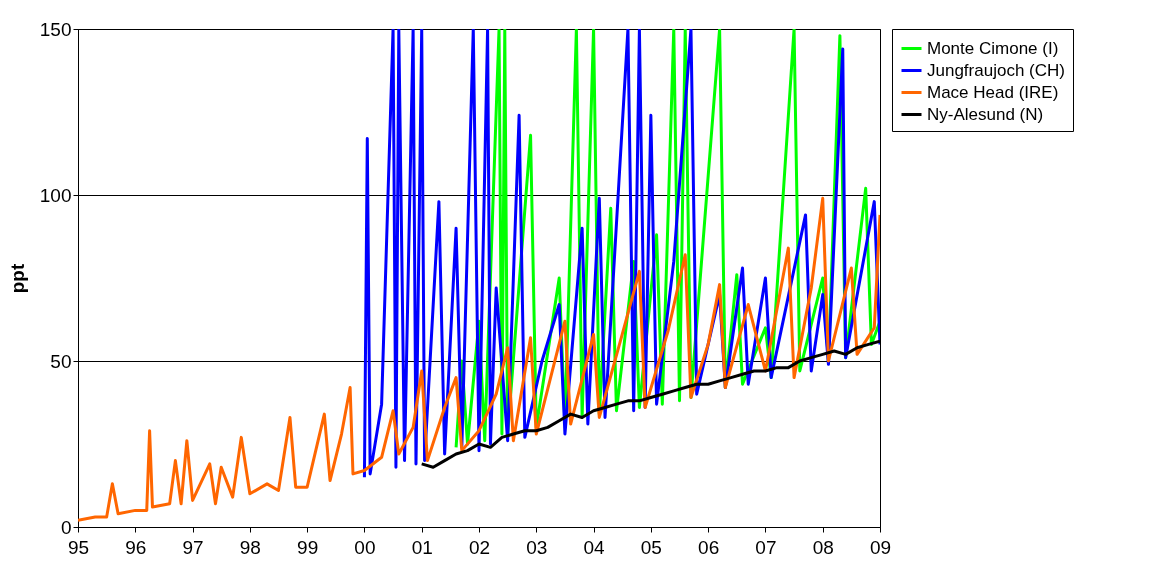 This screenshot has height=571, width=1151. What do you see at coordinates (996, 70) in the screenshot?
I see `legend-label: Jungfraujoch (CH)` at bounding box center [996, 70].